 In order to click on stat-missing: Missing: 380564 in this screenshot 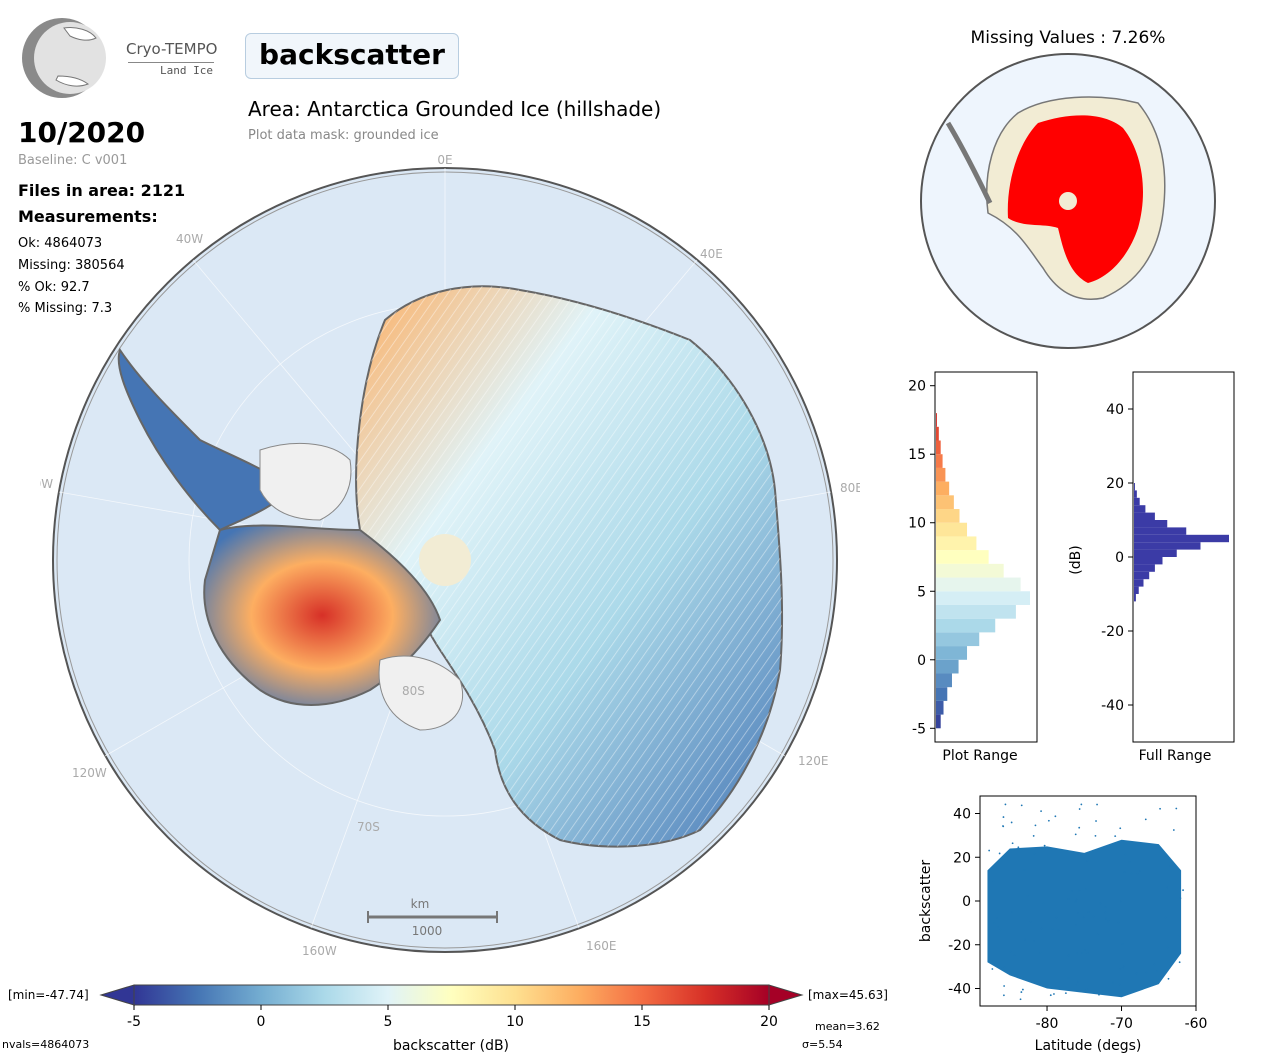, I will do `click(71, 265)`.